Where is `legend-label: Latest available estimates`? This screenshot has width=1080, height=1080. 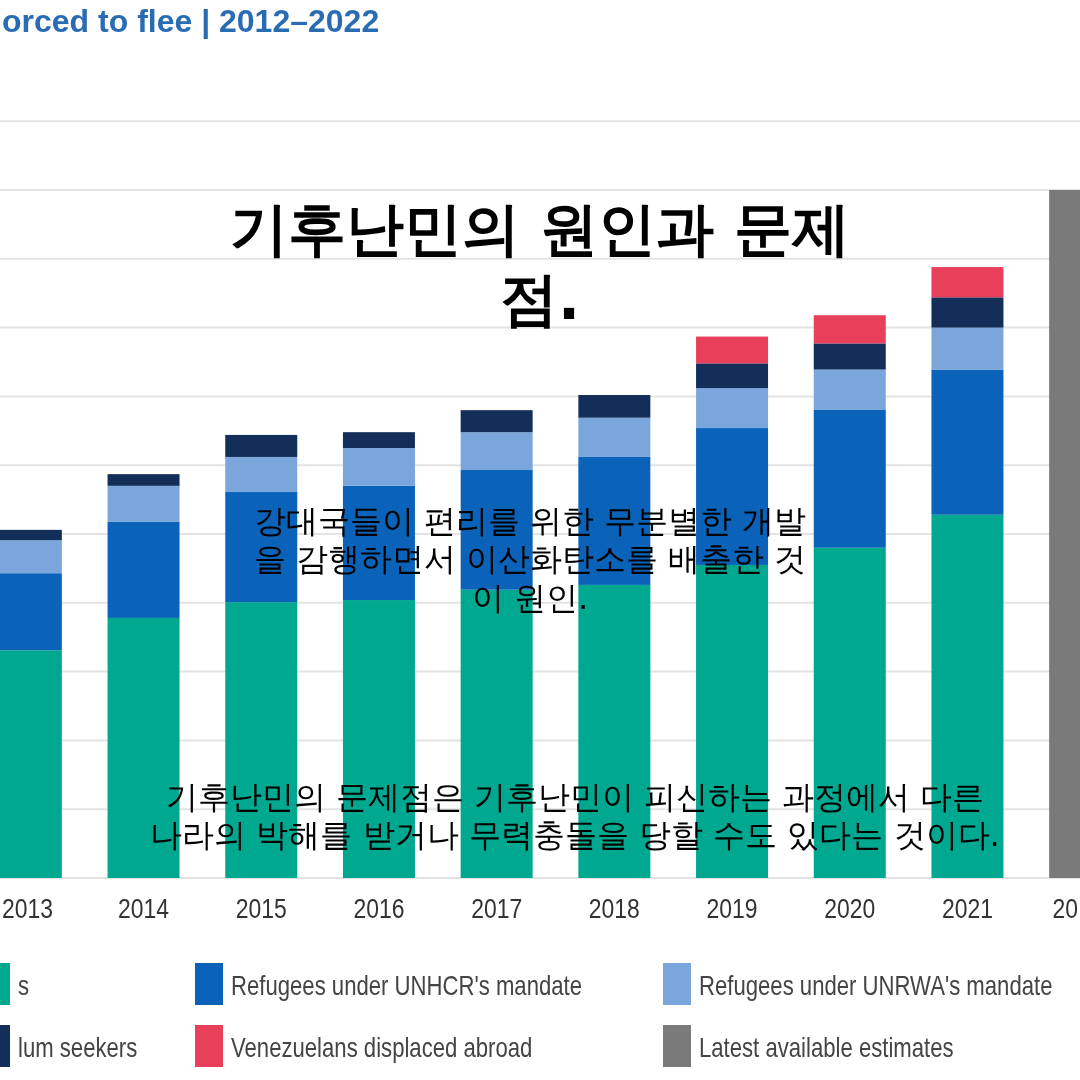
legend-label: Latest available estimates is located at coordinates (826, 1047).